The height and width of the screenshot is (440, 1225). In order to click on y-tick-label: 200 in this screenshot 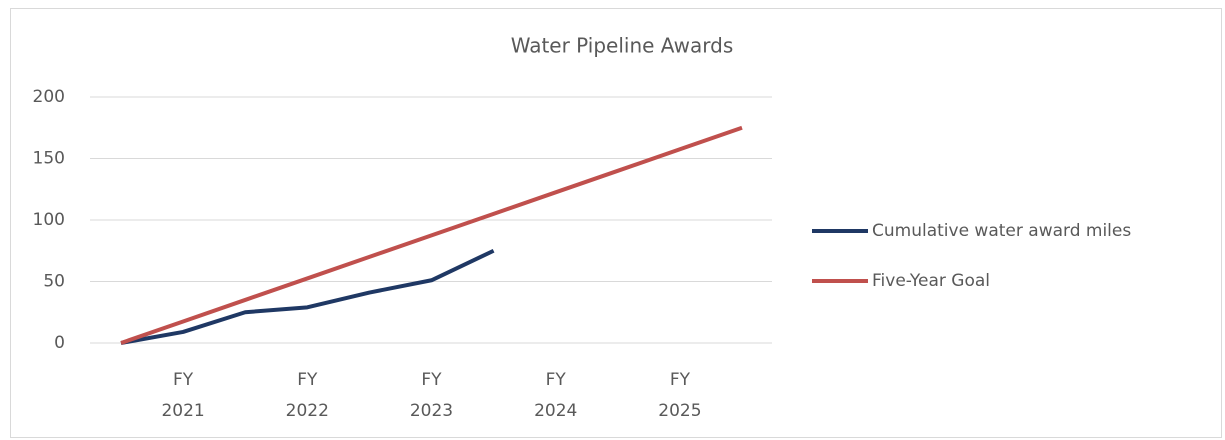, I will do `click(49, 97)`.